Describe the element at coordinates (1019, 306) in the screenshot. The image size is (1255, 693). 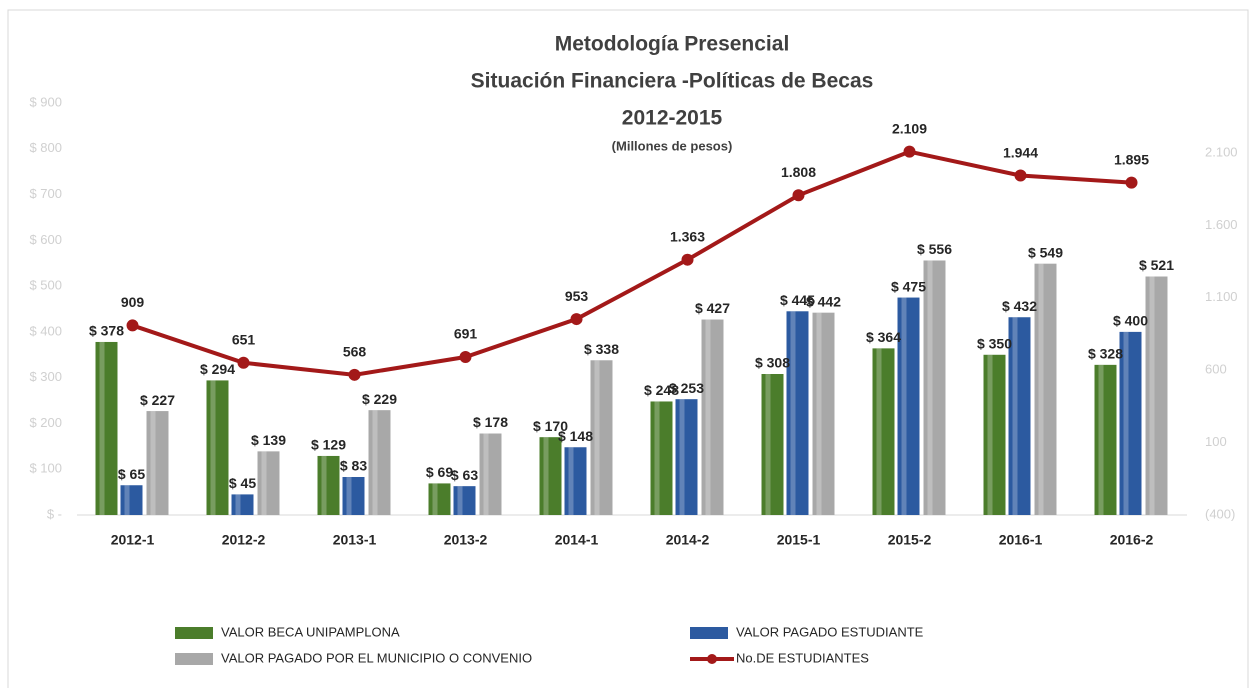
I see `data-label: $ 432` at that location.